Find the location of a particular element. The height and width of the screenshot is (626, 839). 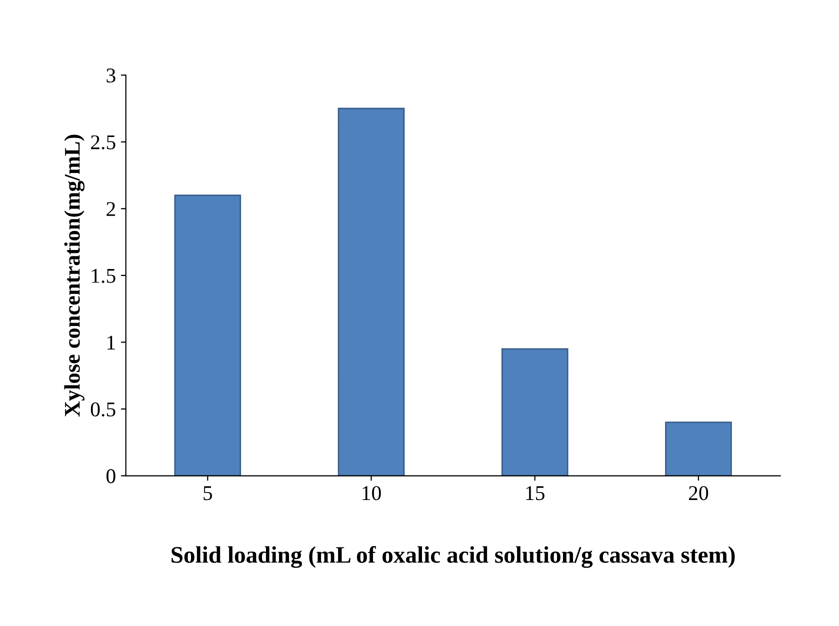

y-tick-label: 1.5 is located at coordinates (104, 275).